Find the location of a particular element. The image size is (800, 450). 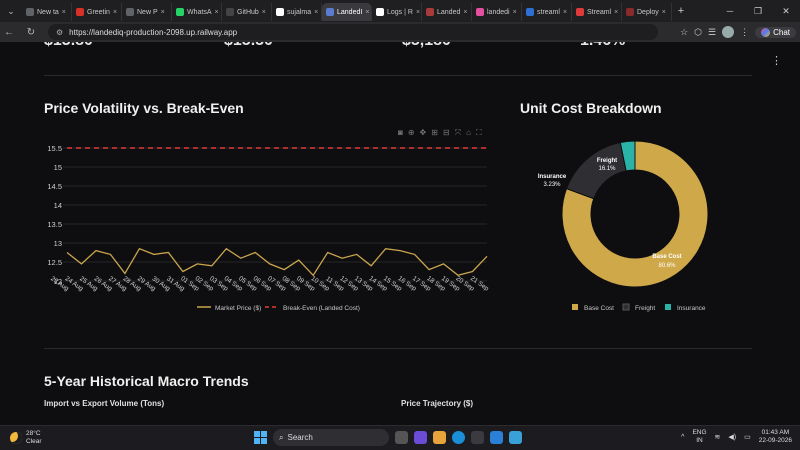

legend-label-break-even: Break-Even (Landed Cost) is located at coordinates (321, 308).